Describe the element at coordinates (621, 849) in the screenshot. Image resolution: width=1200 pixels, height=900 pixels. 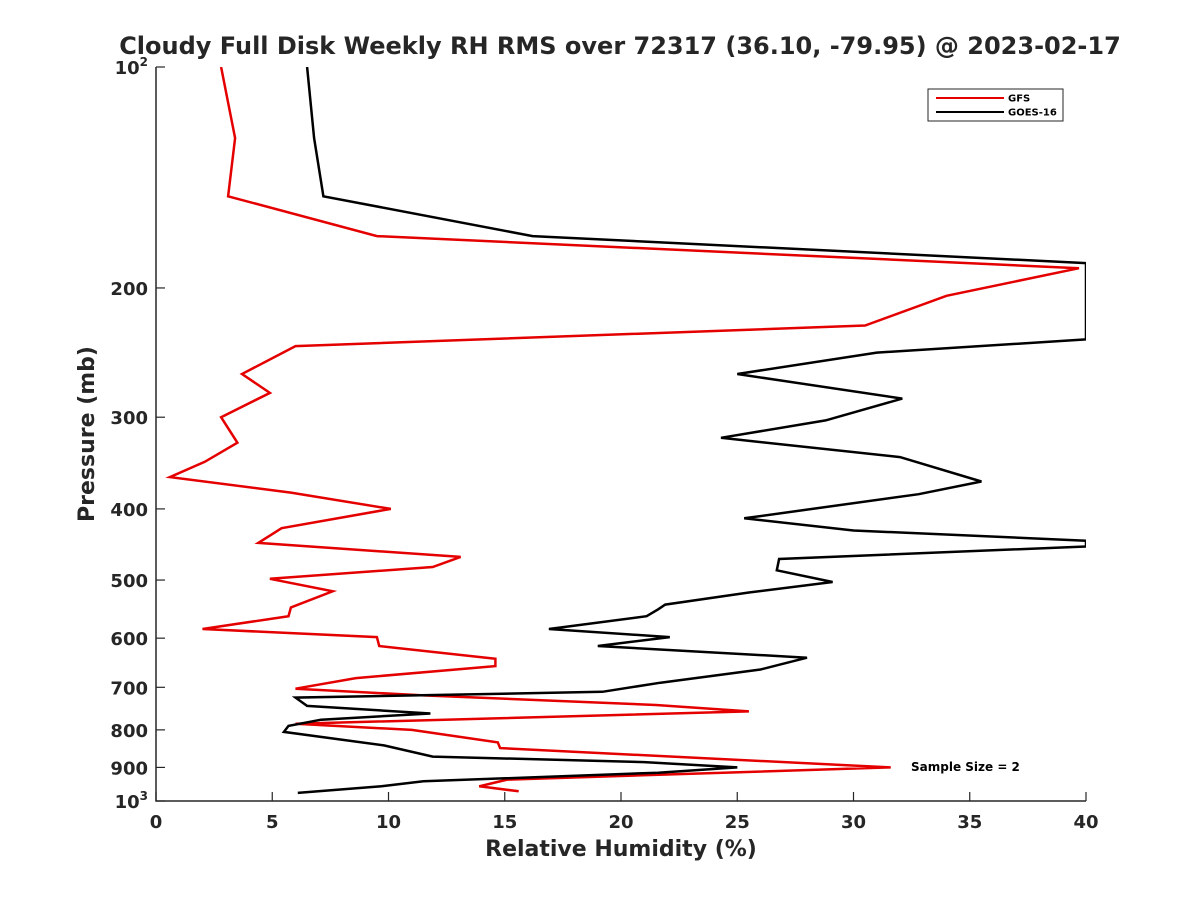
I see `x-axis-label: Relative Humidity (%)` at that location.